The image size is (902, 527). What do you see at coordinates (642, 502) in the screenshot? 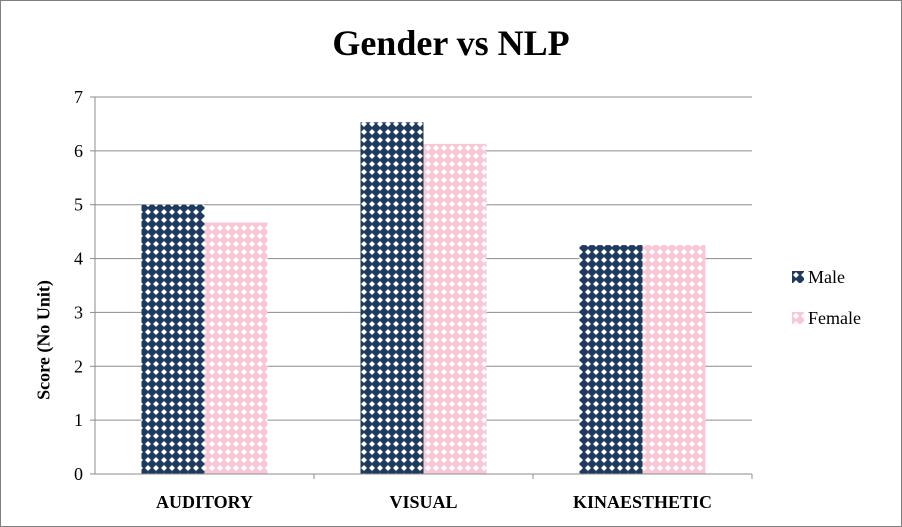
I see `x-tick-label-kinaesthetic: KINAESTHETIC` at bounding box center [642, 502].